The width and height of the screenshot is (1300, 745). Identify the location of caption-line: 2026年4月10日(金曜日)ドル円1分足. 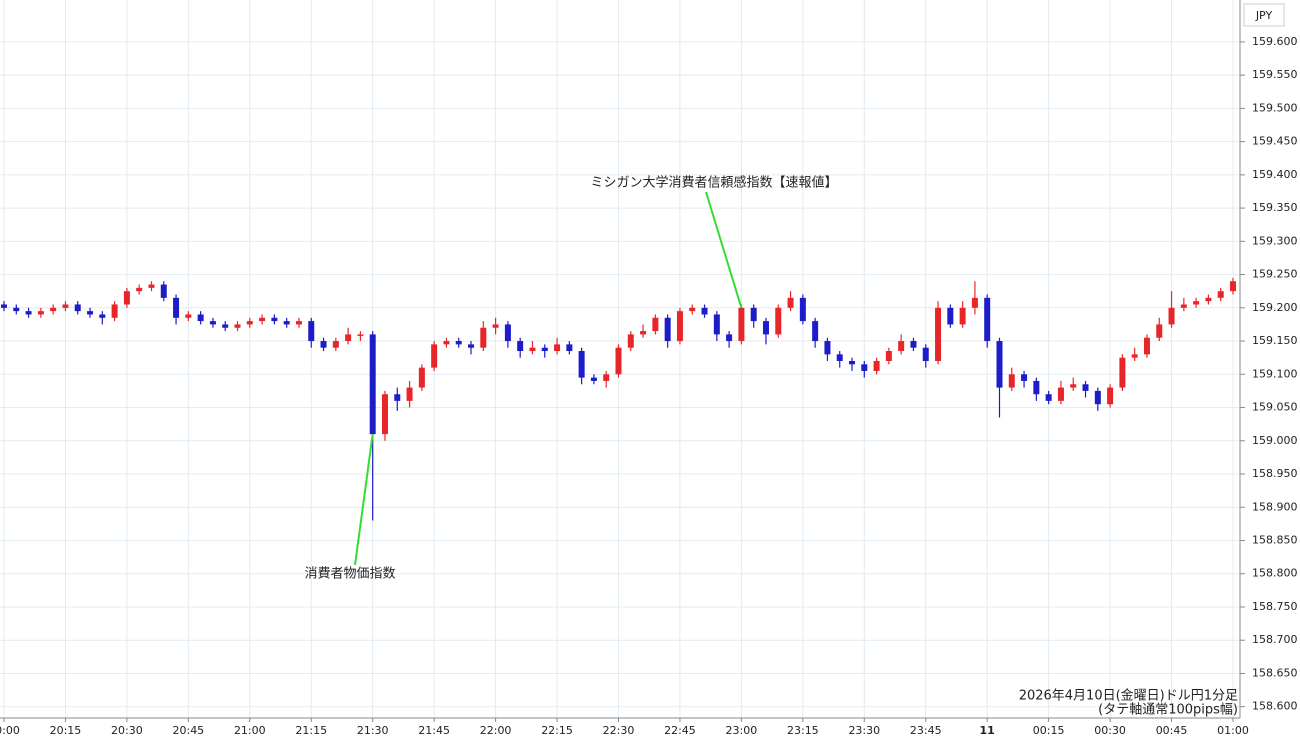
(1128, 696).